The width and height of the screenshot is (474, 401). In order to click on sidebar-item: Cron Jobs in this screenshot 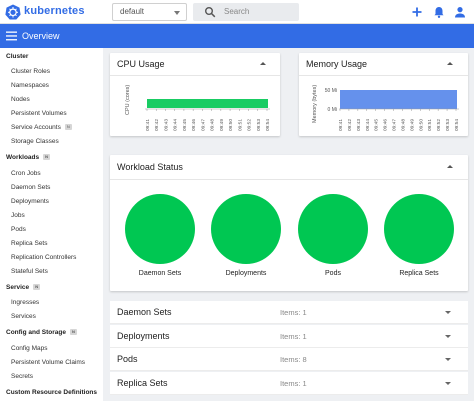, I will do `click(57, 173)`.